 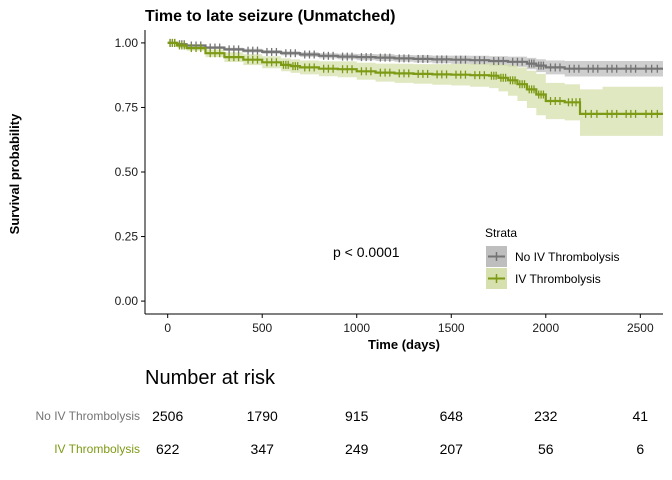 What do you see at coordinates (127, 43) in the screenshot?
I see `y-tick-label: 1.00` at bounding box center [127, 43].